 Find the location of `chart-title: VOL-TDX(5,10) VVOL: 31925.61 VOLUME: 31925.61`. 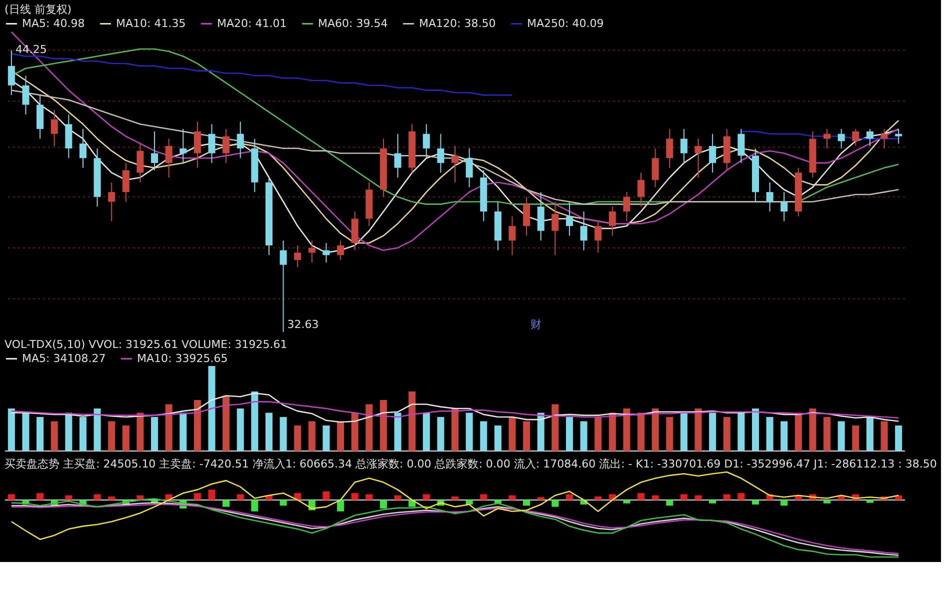

chart-title: VOL-TDX(5,10) VVOL: 31925.61 VOLUME: 31925.61 is located at coordinates (146, 344).